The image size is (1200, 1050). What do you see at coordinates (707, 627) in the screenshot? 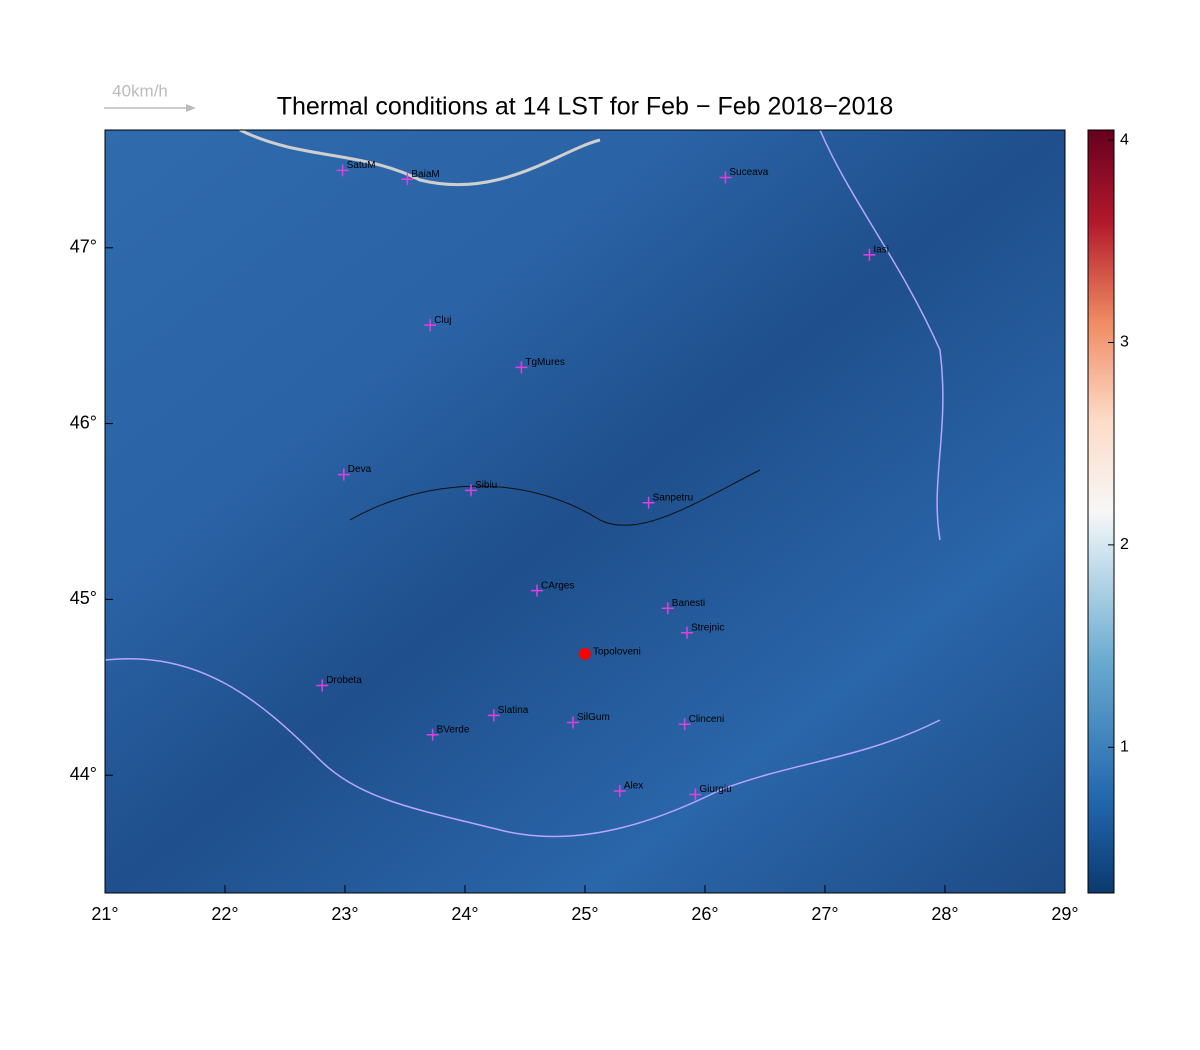
I see `city-label: Strejnic` at bounding box center [707, 627].